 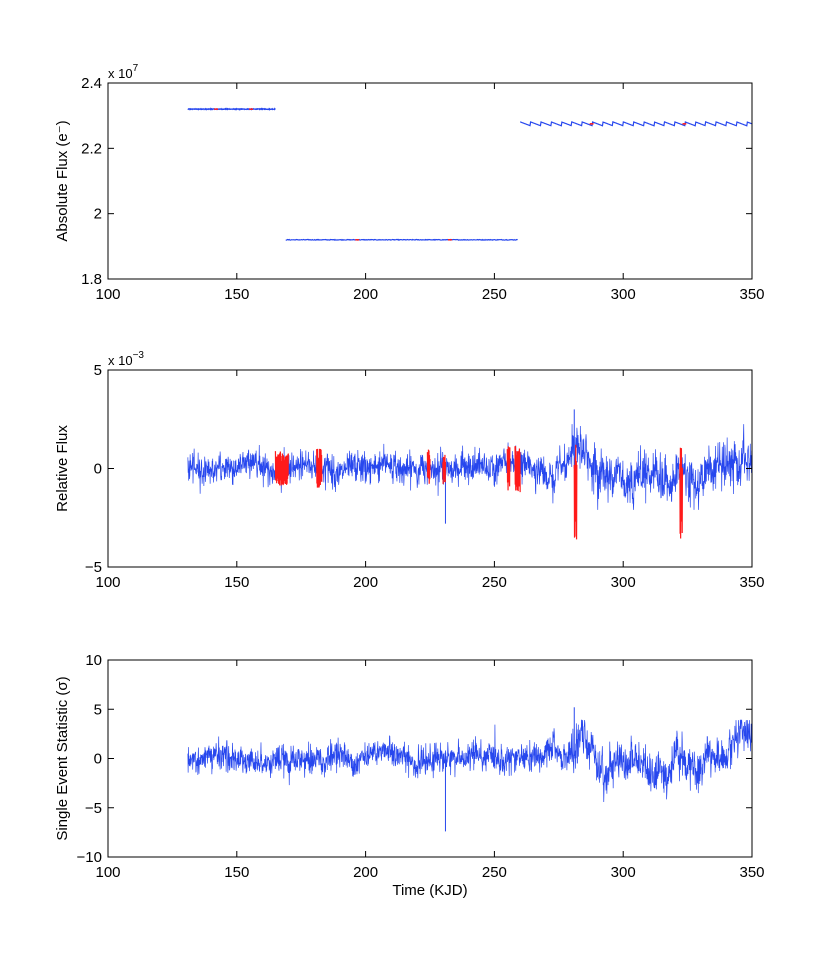 I want to click on y-tick-label: −10, so click(x=89, y=857).